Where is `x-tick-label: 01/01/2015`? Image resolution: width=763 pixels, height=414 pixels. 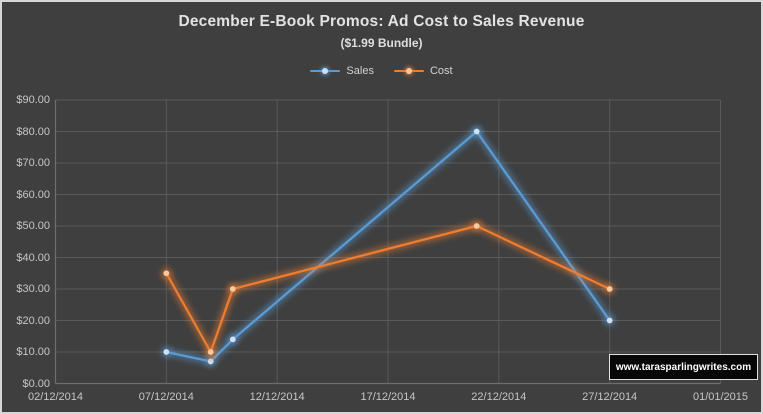
x-tick-label: 01/01/2015 is located at coordinates (720, 397).